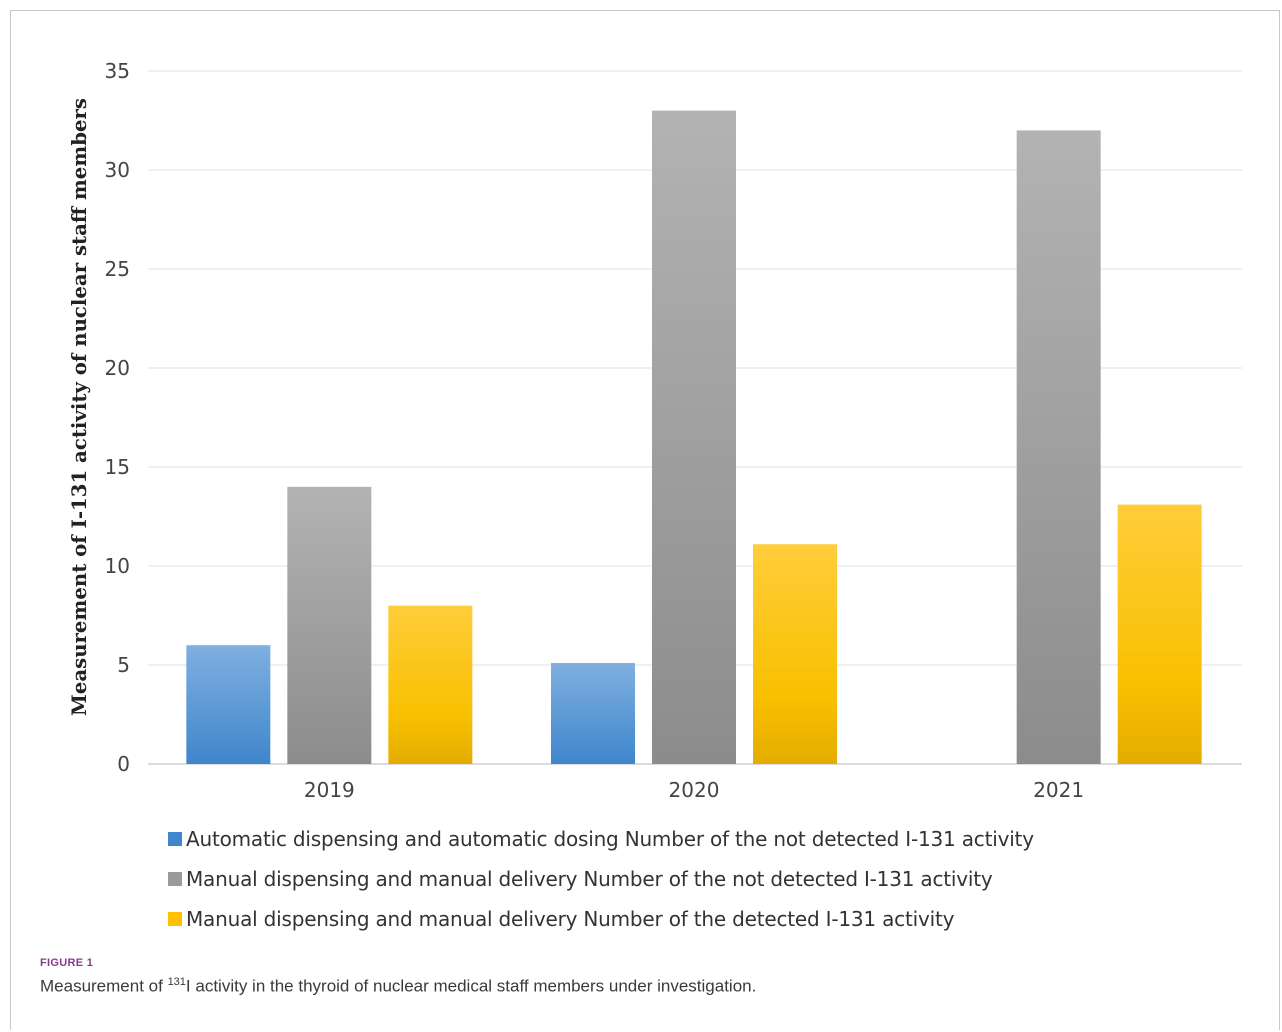 Image resolution: width=1282 pixels, height=1032 pixels. What do you see at coordinates (117, 368) in the screenshot?
I see `y-tick-label: 20` at bounding box center [117, 368].